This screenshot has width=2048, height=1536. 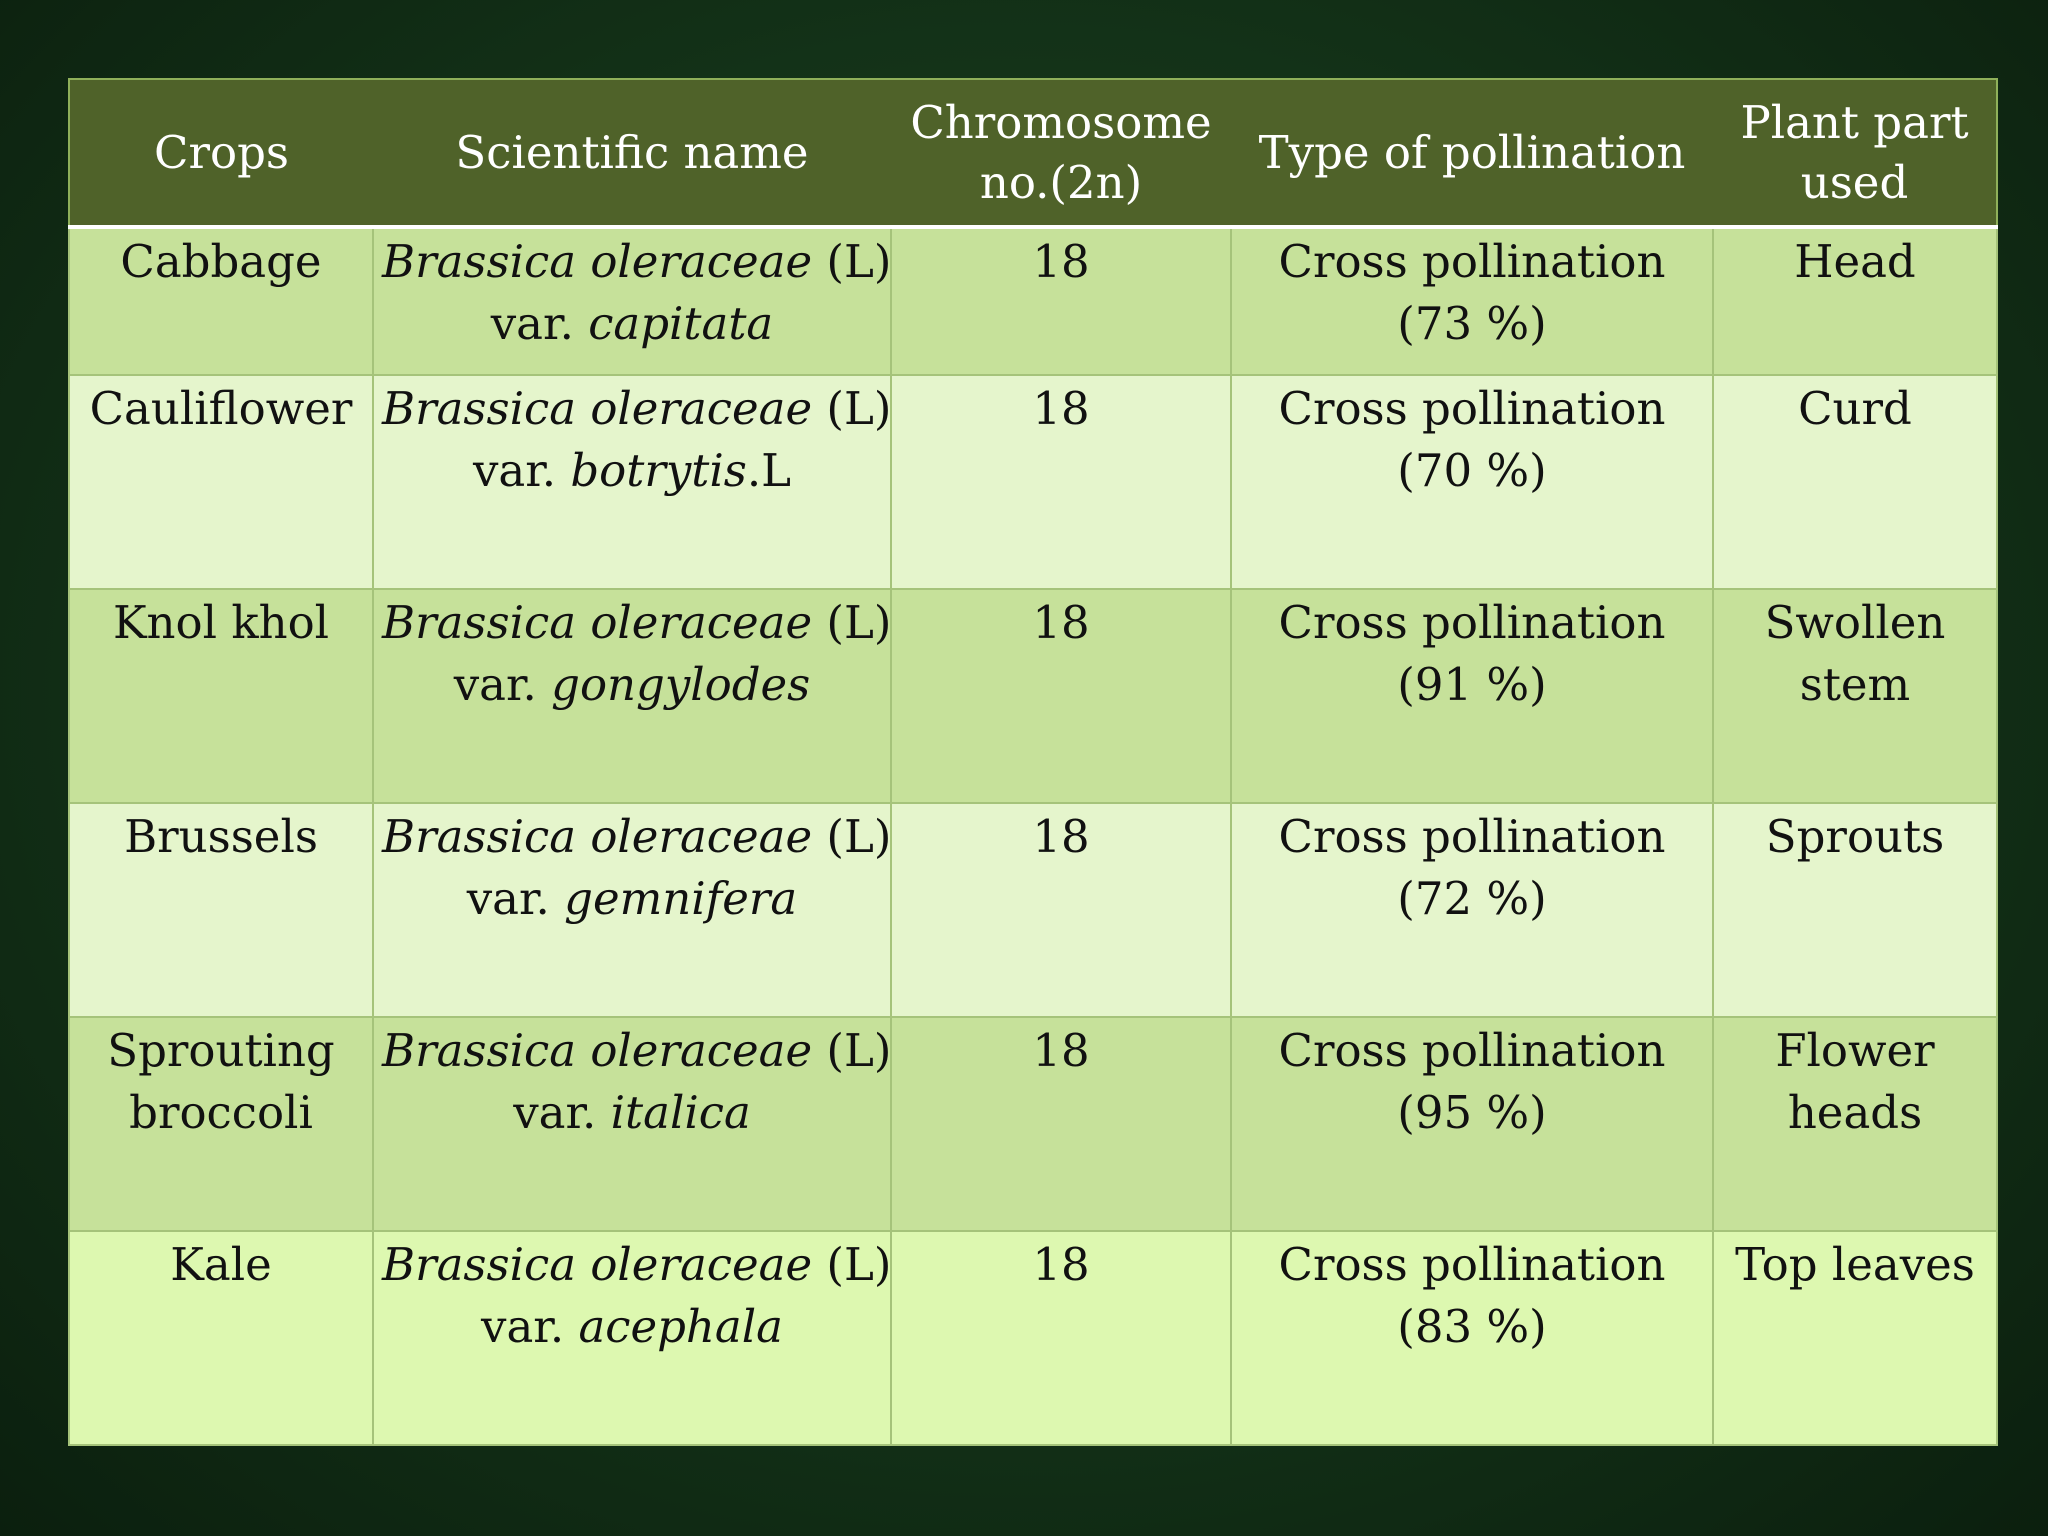 What do you see at coordinates (680, 1112) in the screenshot?
I see `variety-name: italica` at bounding box center [680, 1112].